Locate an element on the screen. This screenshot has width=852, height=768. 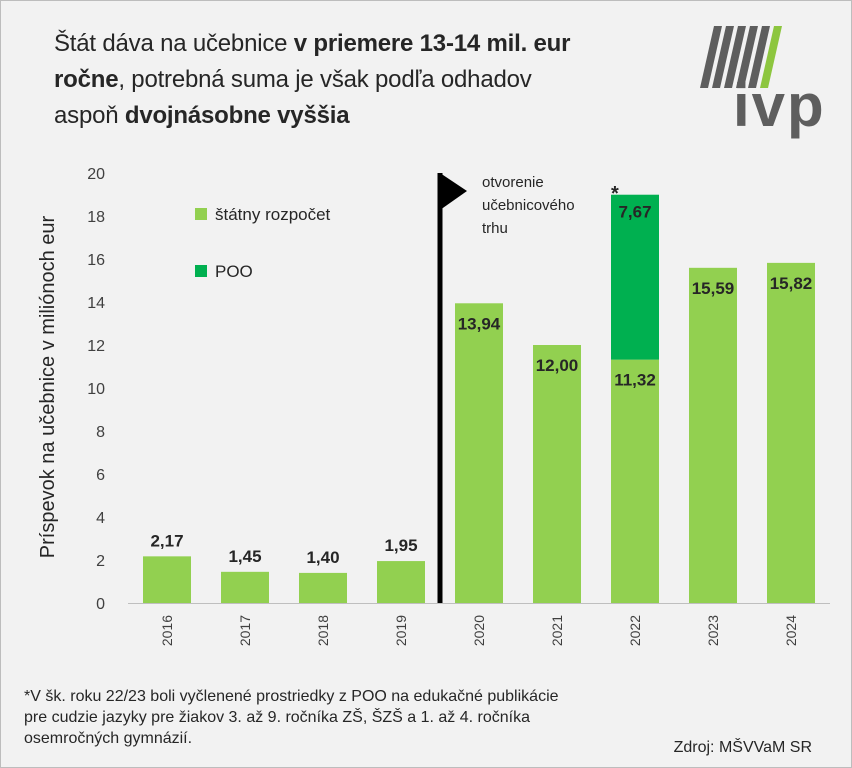
y-tick-label: 8 is located at coordinates (100, 432).